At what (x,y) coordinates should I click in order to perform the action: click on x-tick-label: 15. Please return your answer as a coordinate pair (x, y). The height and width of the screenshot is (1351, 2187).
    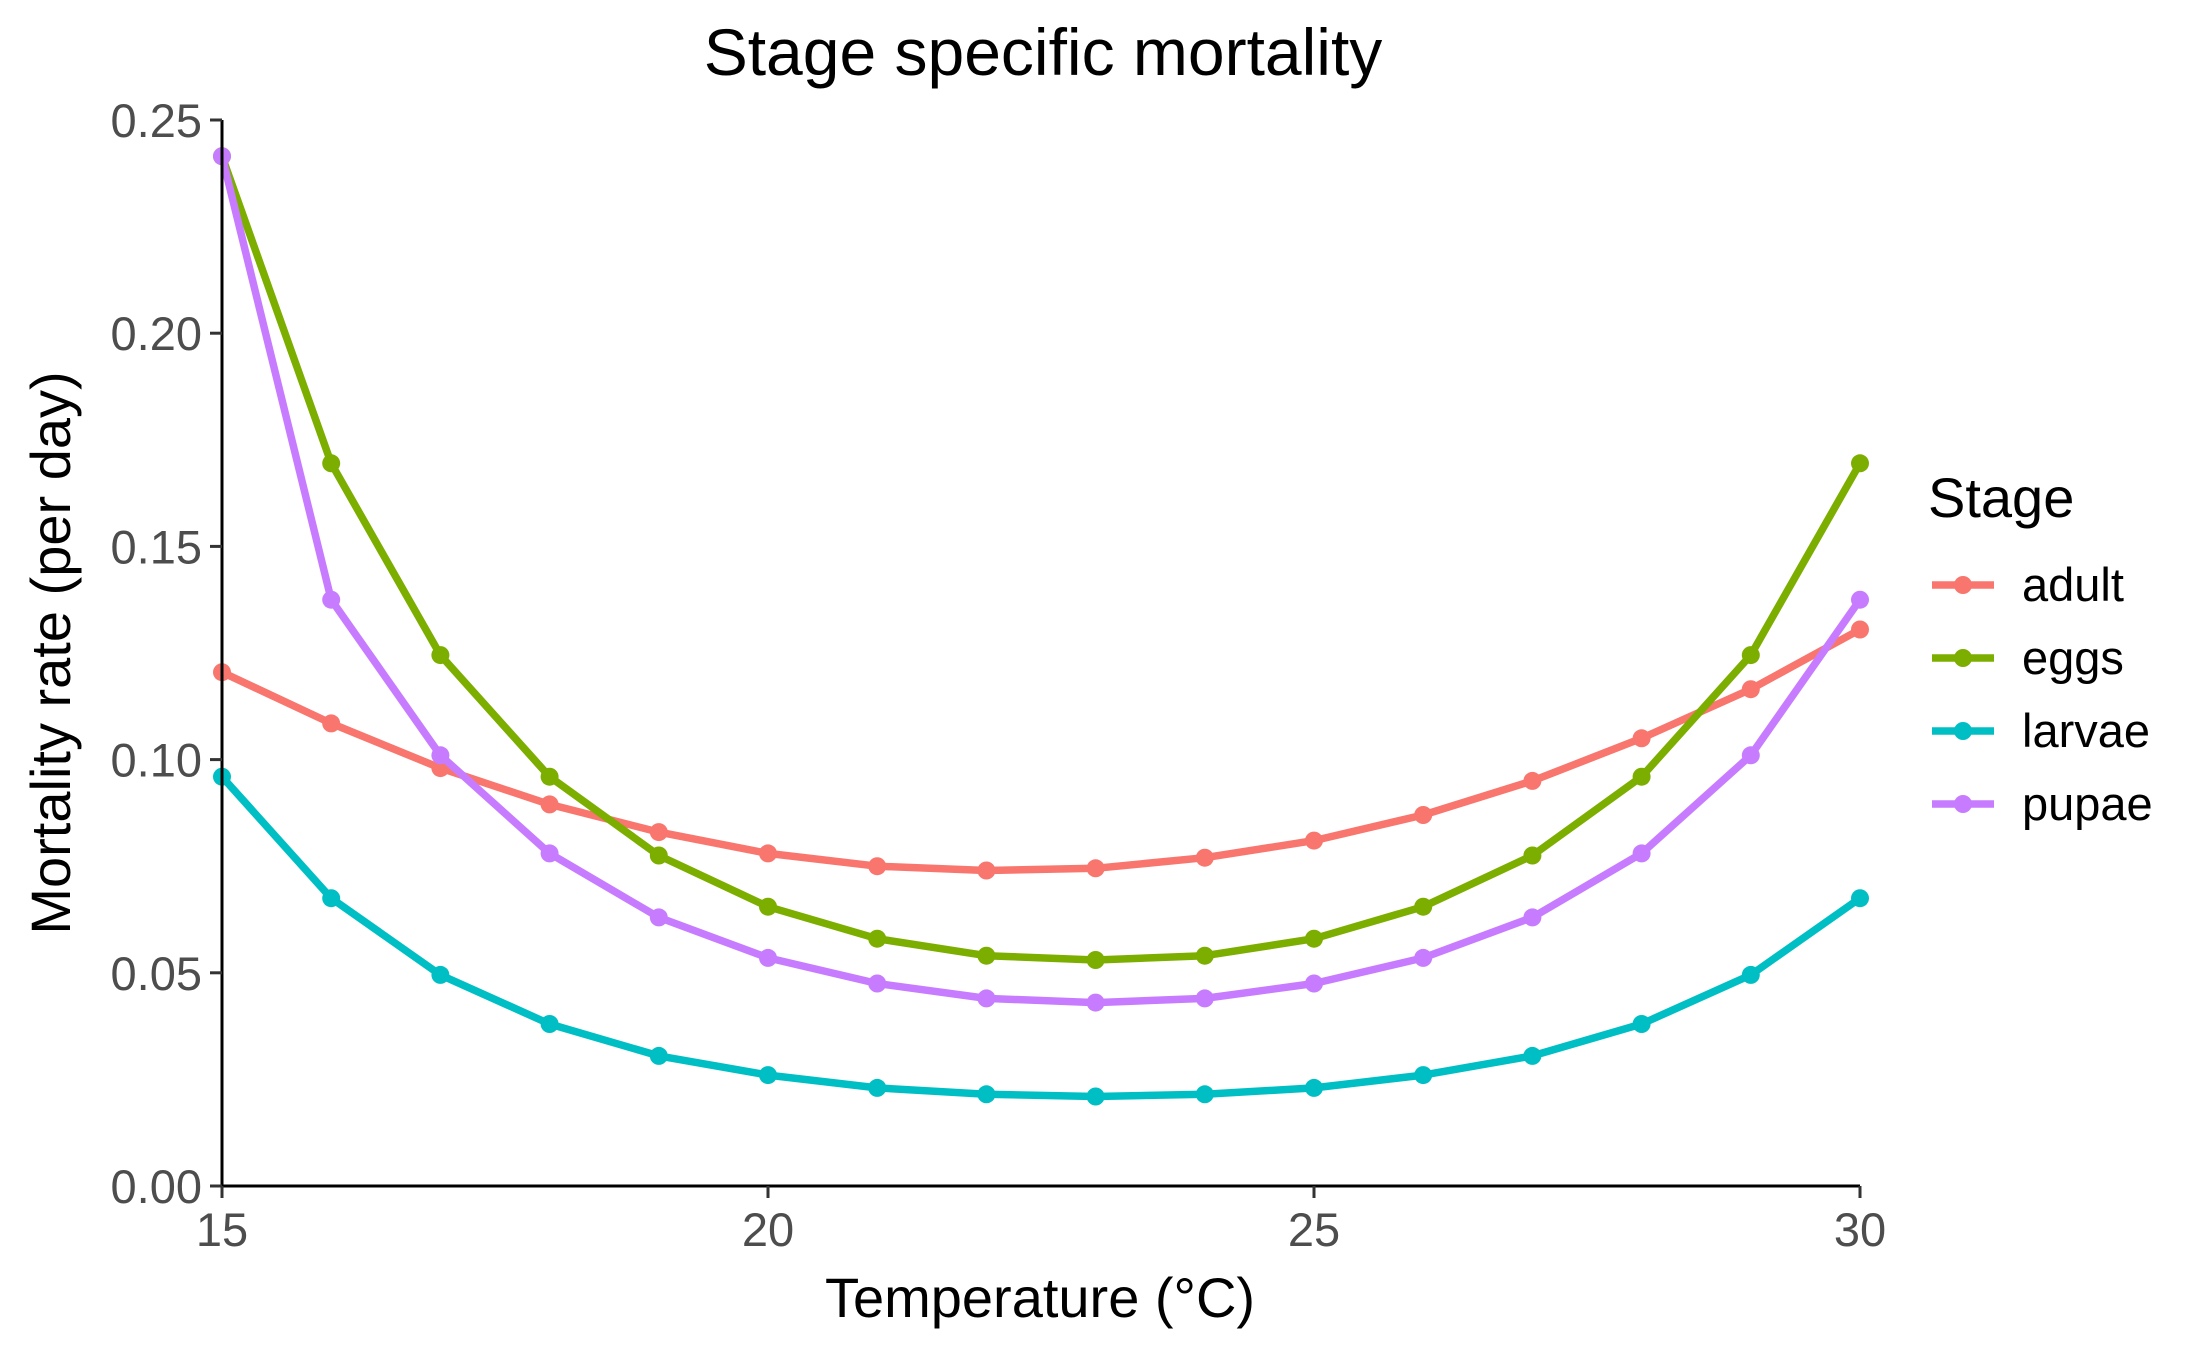
    Looking at the image, I should click on (222, 1229).